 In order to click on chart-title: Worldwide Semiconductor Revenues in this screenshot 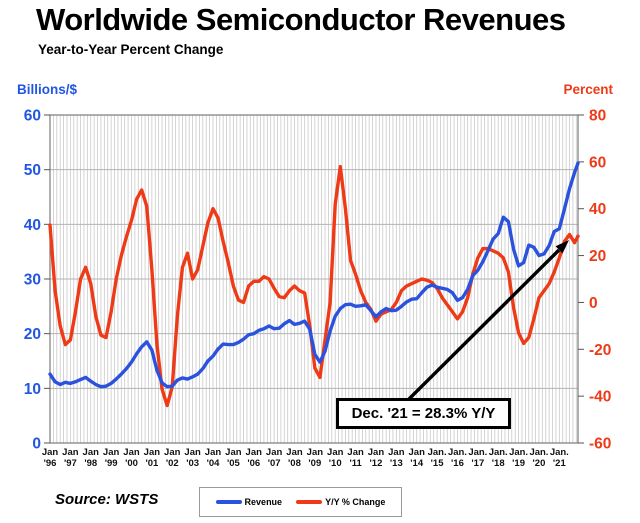, I will do `click(301, 19)`.